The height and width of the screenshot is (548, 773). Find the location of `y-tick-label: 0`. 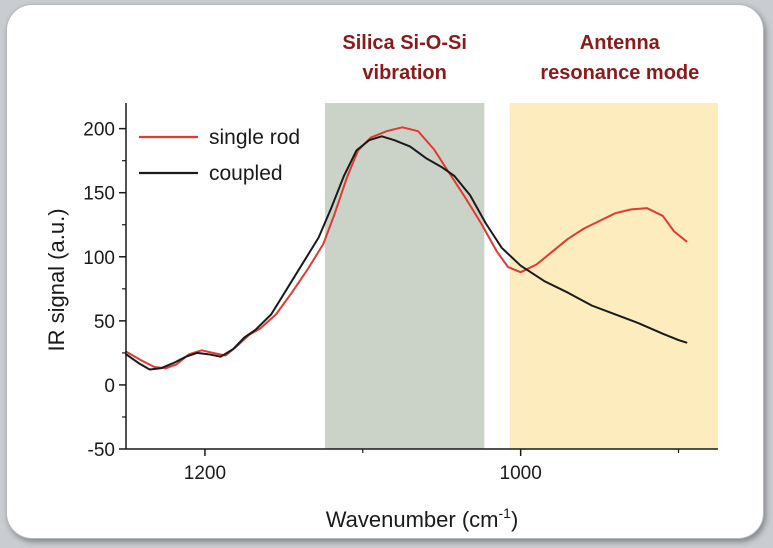

y-tick-label: 0 is located at coordinates (109, 386).